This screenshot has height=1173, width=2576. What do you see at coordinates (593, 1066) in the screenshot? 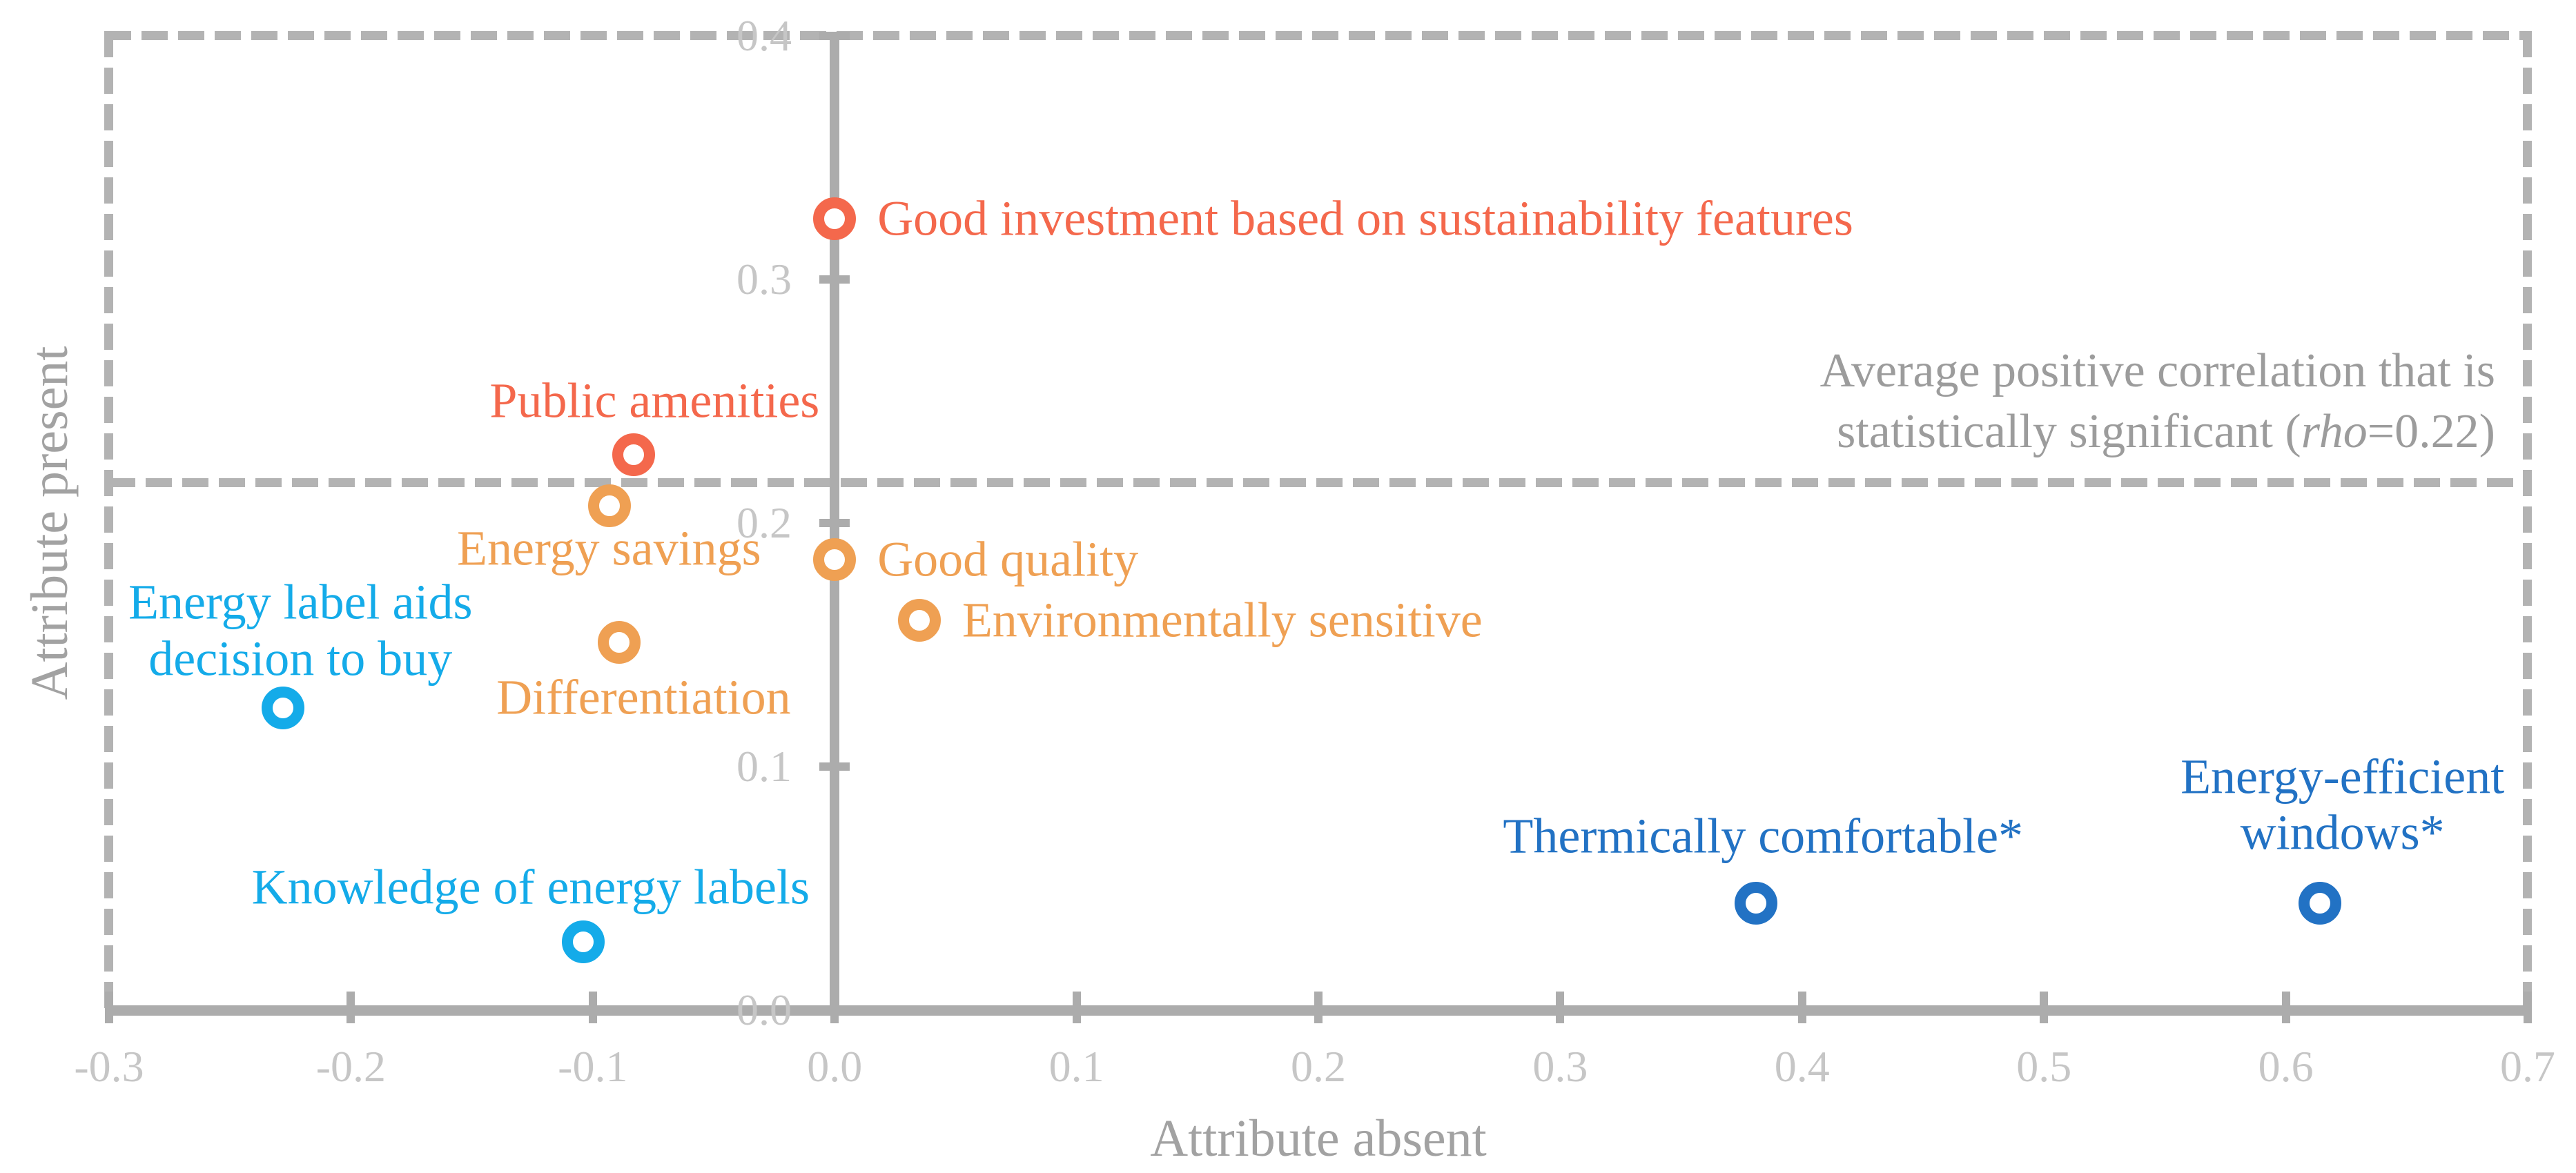
I see `x-tick-label: -0.1` at bounding box center [593, 1066].